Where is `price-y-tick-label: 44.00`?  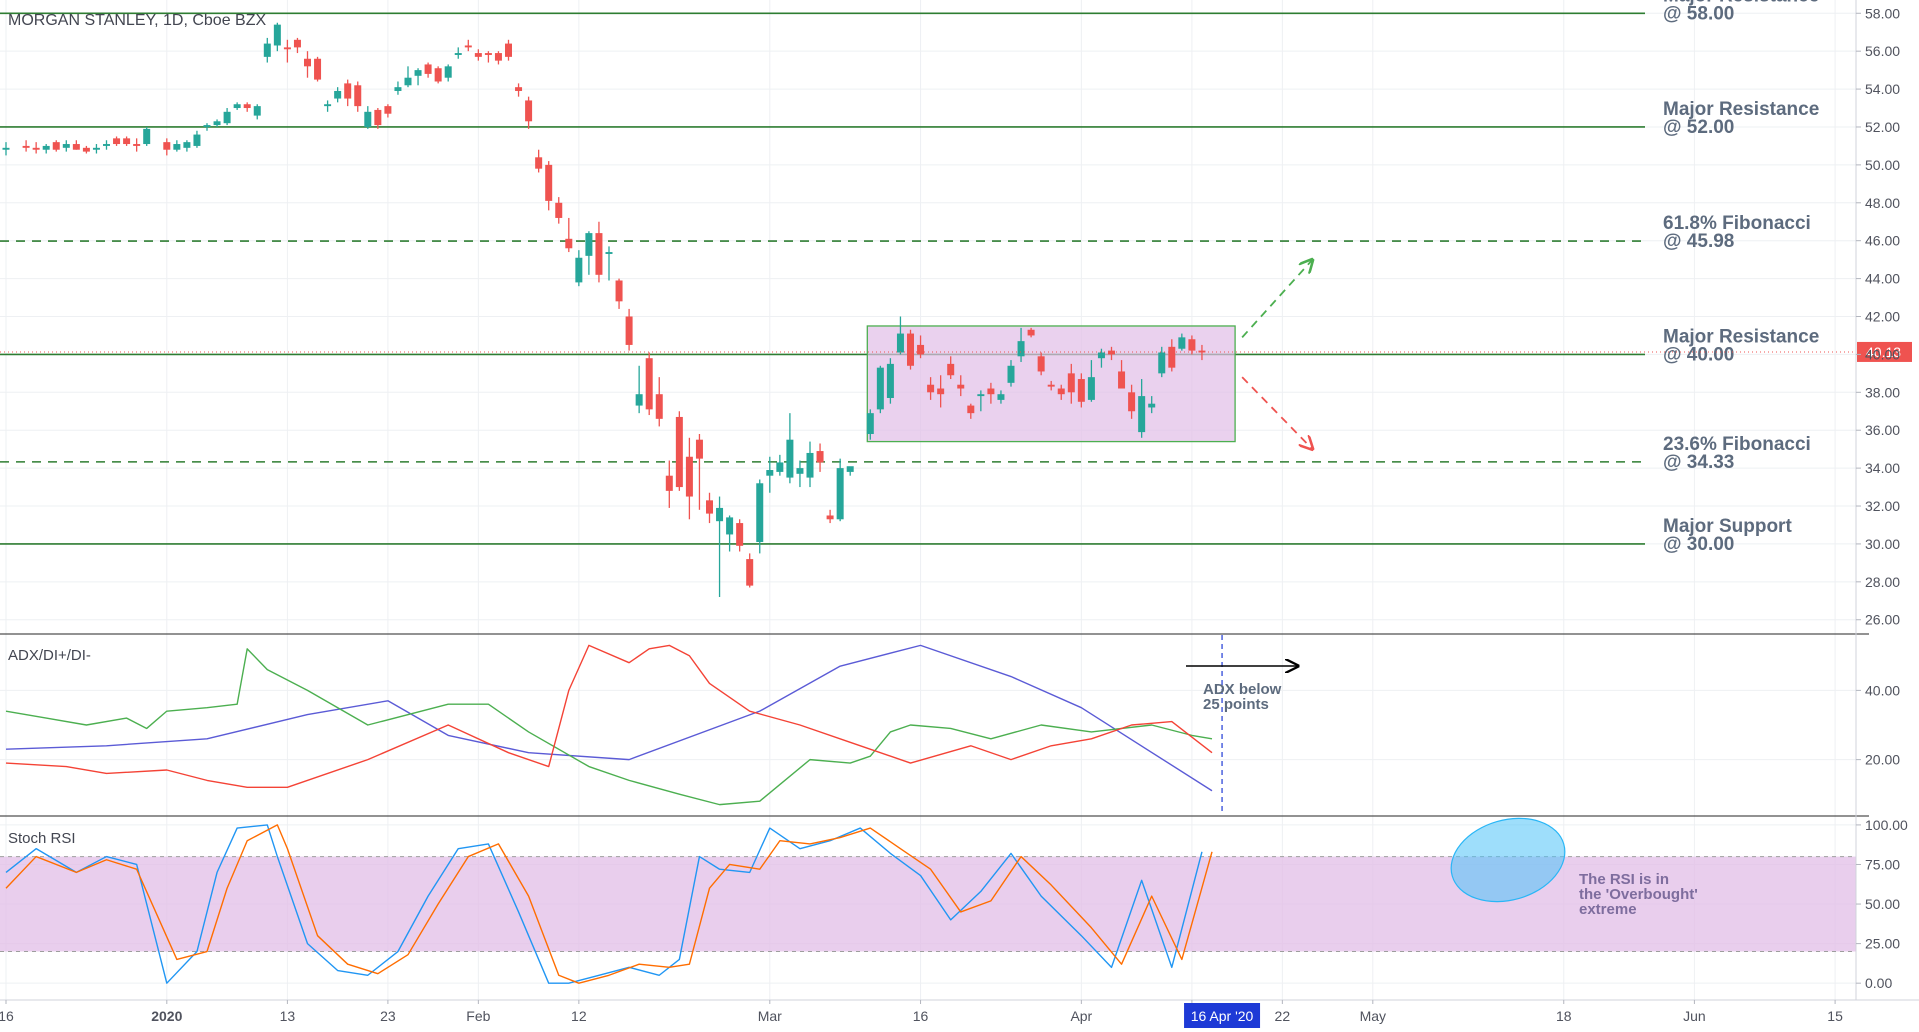
price-y-tick-label: 44.00 is located at coordinates (1882, 279).